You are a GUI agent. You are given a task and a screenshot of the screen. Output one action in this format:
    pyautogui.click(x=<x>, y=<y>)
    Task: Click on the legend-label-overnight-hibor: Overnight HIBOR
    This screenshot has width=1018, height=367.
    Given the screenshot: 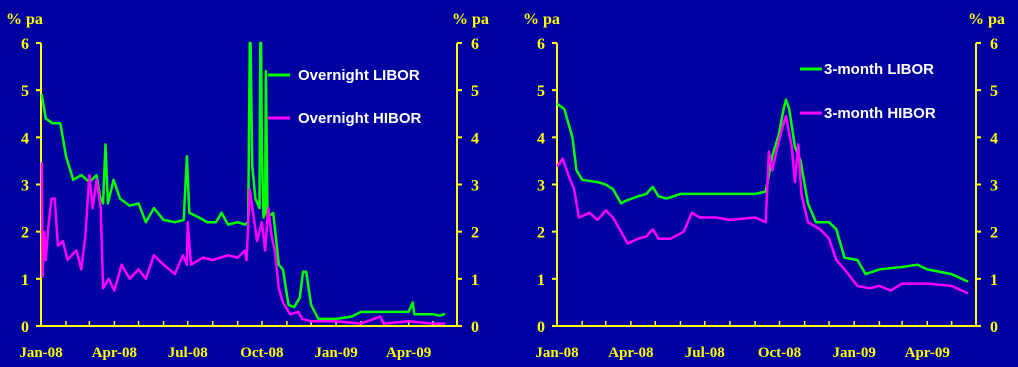 What is the action you would take?
    pyautogui.click(x=360, y=118)
    